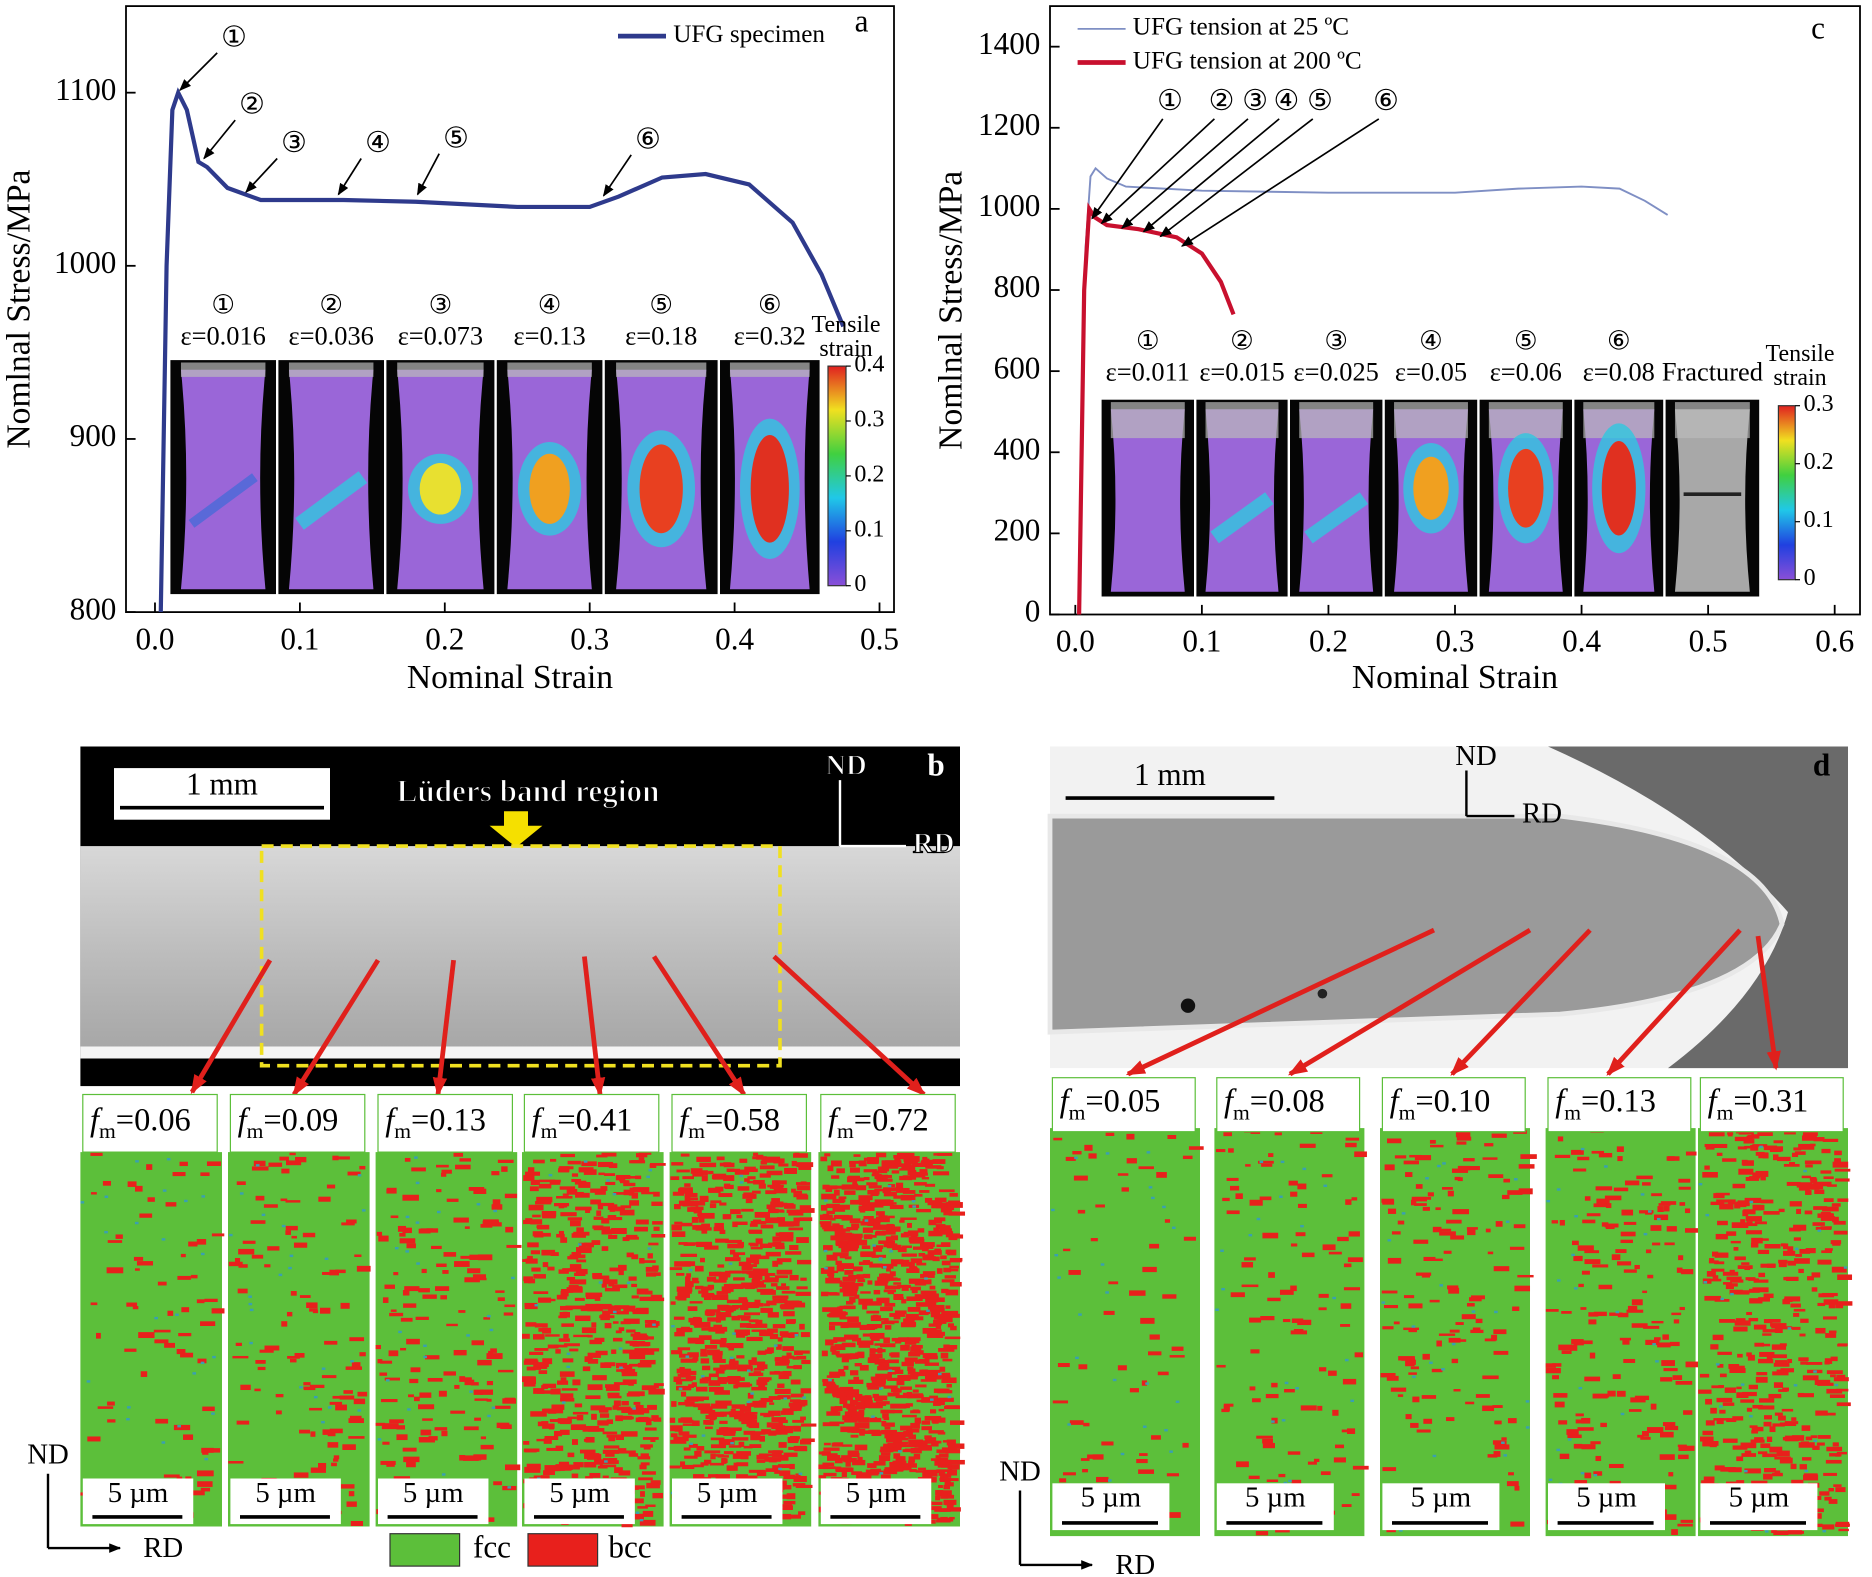  Describe the element at coordinates (648, 139) in the screenshot. I see `annotation: ⑥` at that location.